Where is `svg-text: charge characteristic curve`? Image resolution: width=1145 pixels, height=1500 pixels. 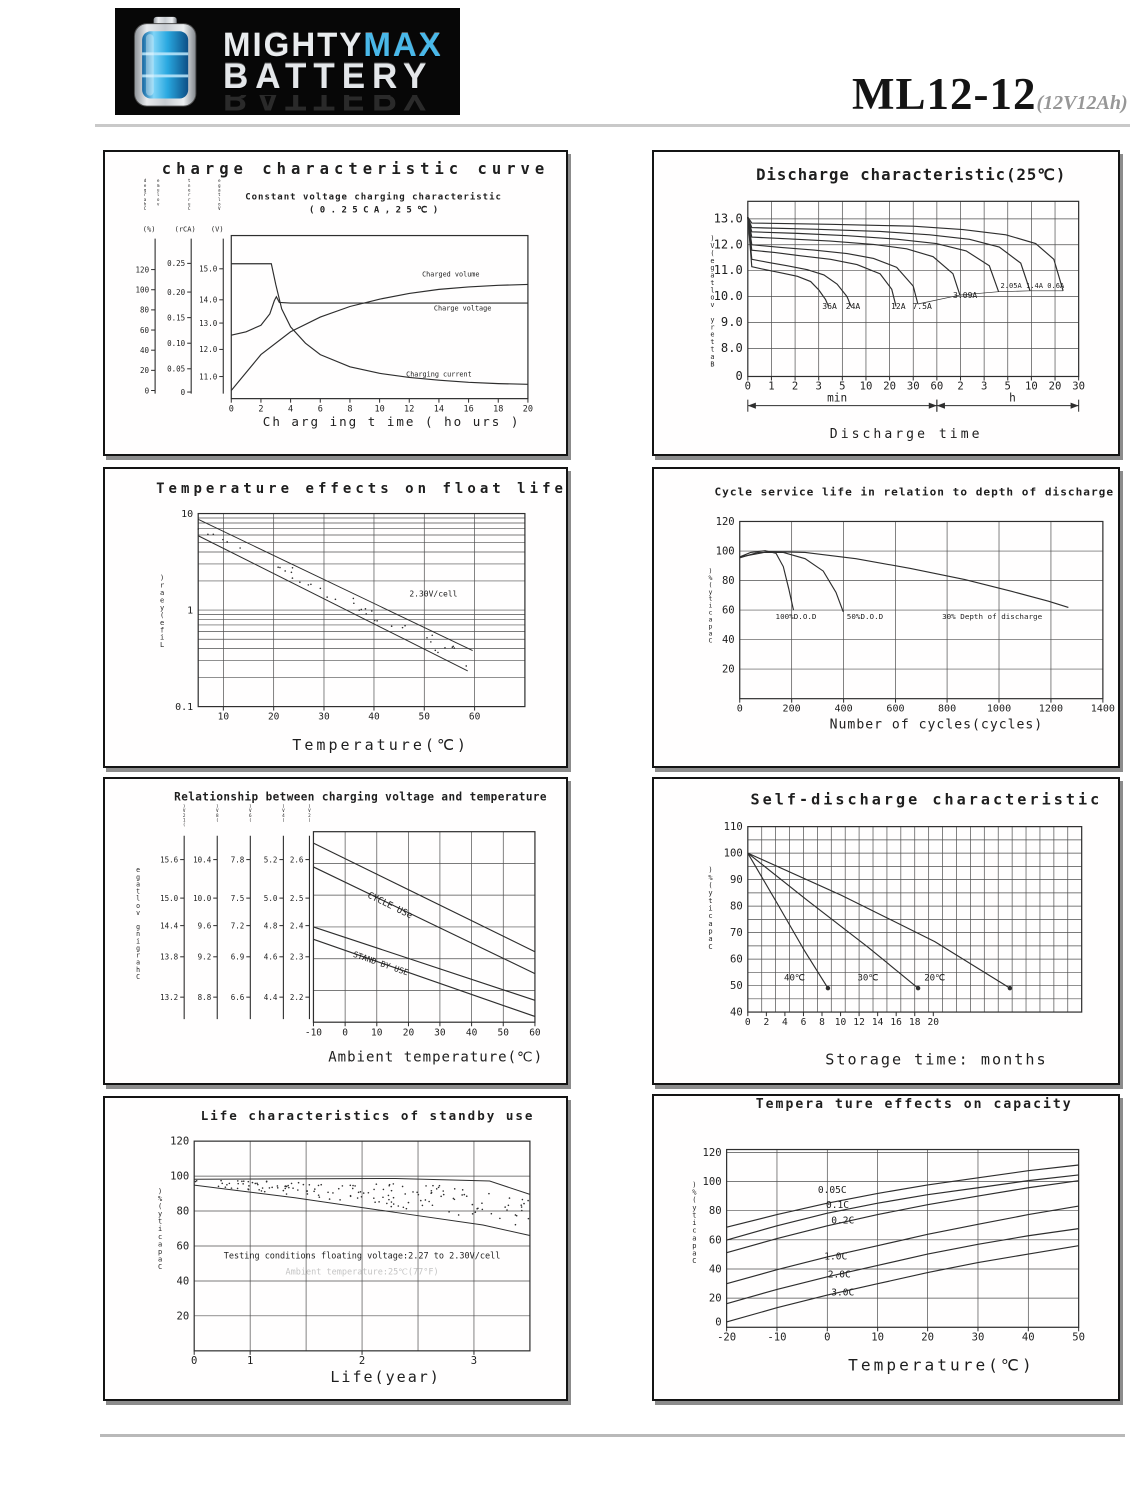
svg-text: charge characteristic curve is located at coordinates (355, 169).